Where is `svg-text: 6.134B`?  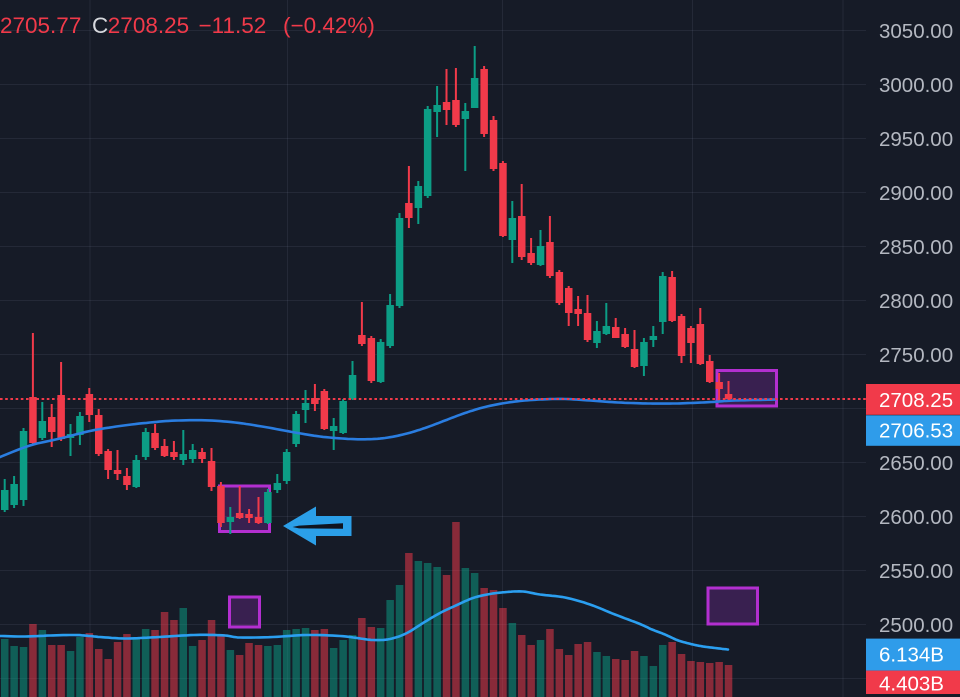
svg-text: 6.134B is located at coordinates (911, 654).